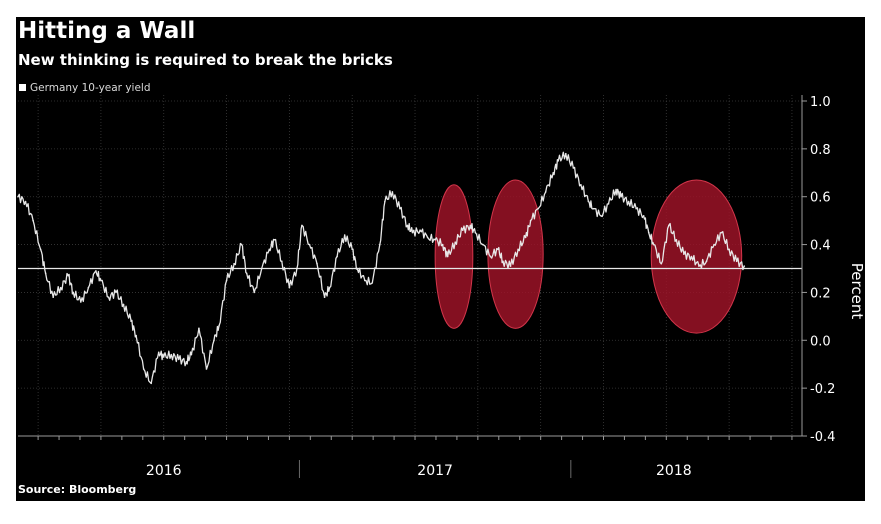 The height and width of the screenshot is (524, 881). Describe the element at coordinates (856, 291) in the screenshot. I see `y-axis-label: Percent` at that location.